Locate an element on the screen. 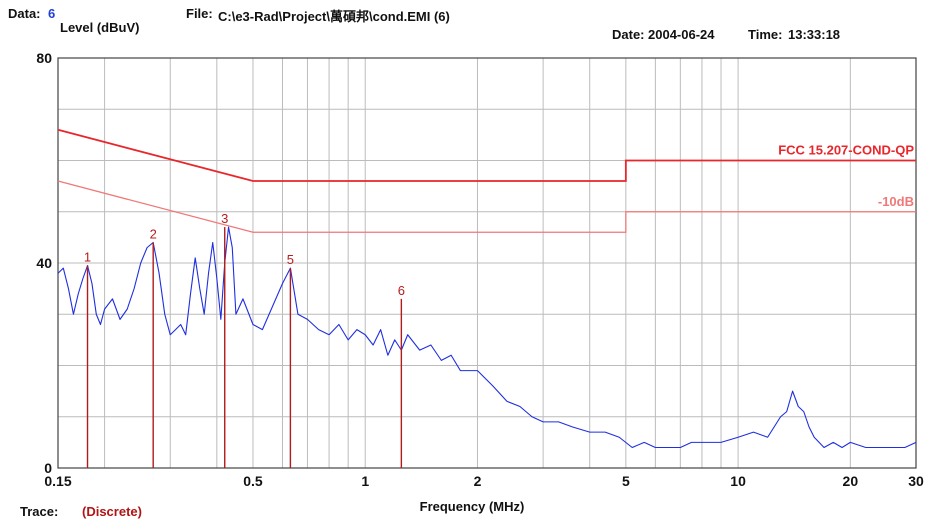  x-tick-label: 20 is located at coordinates (851, 481).